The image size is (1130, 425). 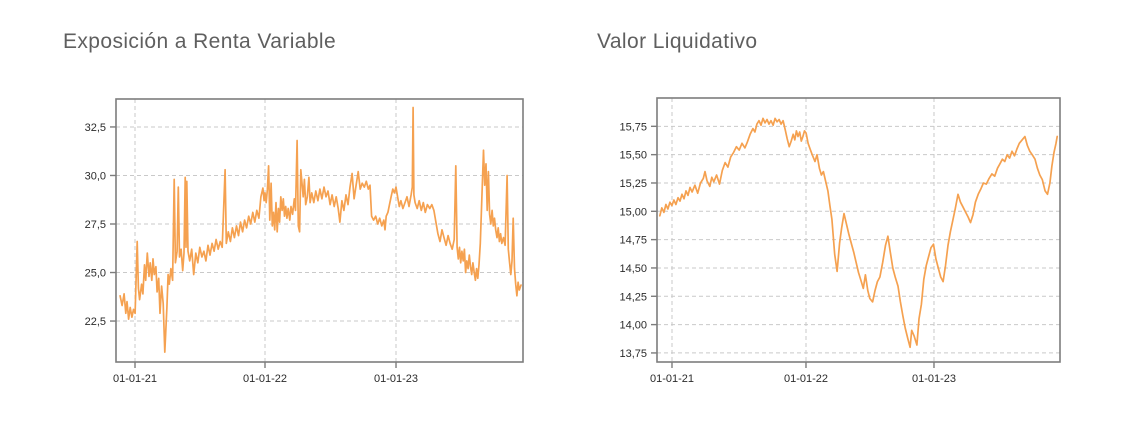 What do you see at coordinates (677, 41) in the screenshot?
I see `chart-title-valor-liquidativo: Valor Liquidativo` at bounding box center [677, 41].